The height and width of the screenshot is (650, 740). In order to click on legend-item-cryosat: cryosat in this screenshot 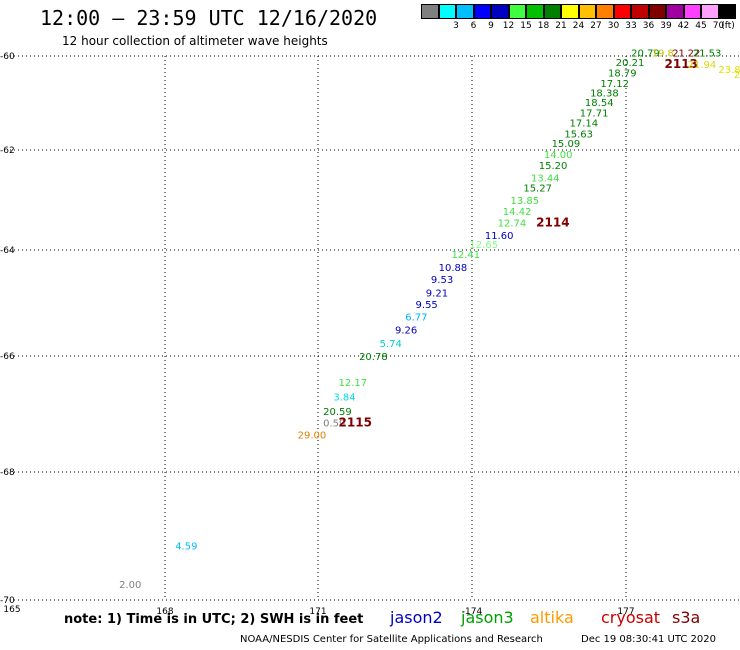, I will do `click(631, 617)`.